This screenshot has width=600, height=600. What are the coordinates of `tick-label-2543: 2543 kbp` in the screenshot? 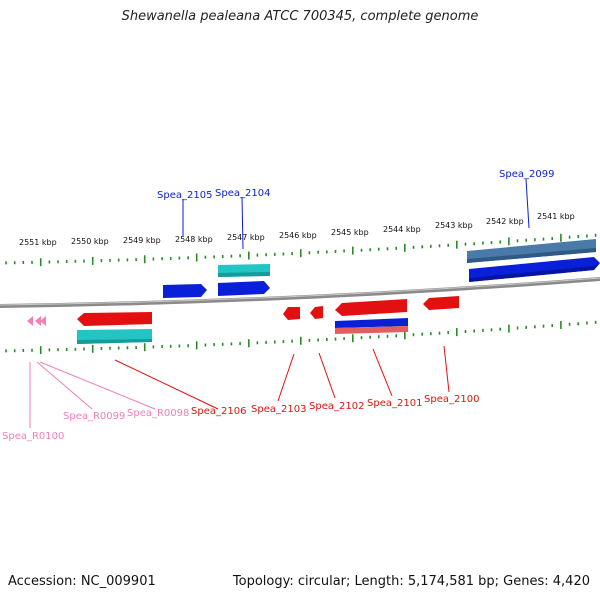 It's located at (454, 225).